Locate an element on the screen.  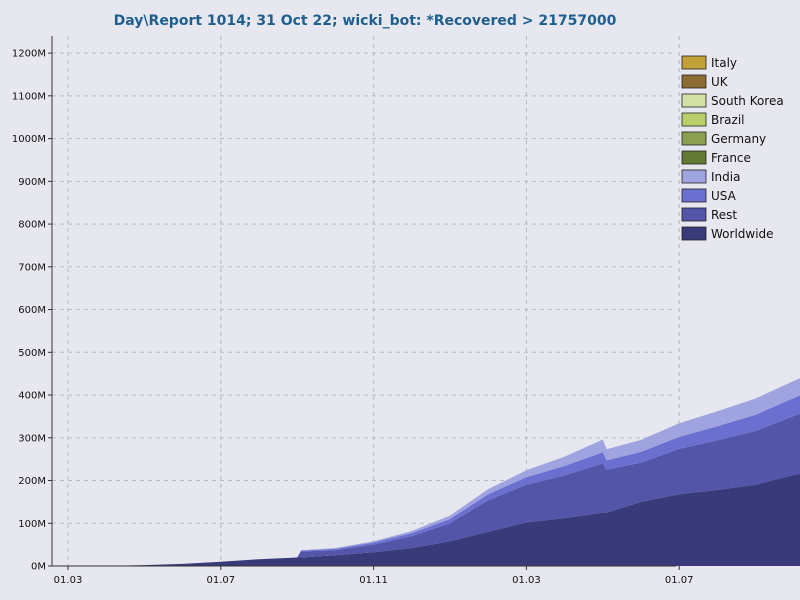
legend-swatch-worldwide is located at coordinates (694, 233).